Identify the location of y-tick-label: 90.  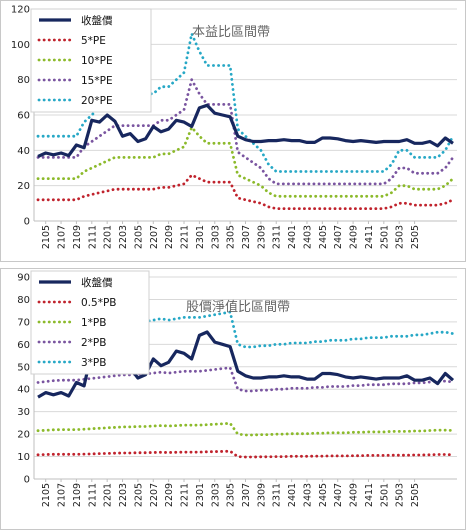
(23, 278).